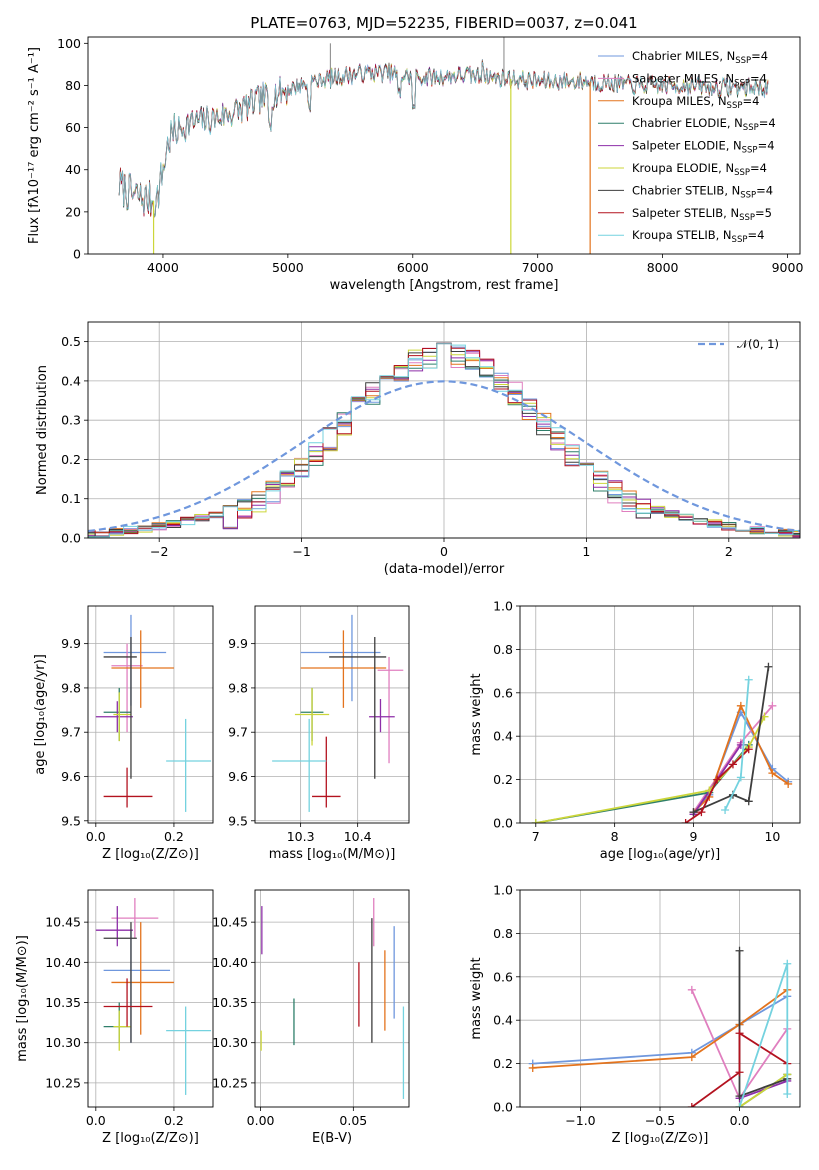 Image resolution: width=819 pixels, height=1170 pixels. Describe the element at coordinates (663, 267) in the screenshot. I see `x-tick-label: 8000` at that location.